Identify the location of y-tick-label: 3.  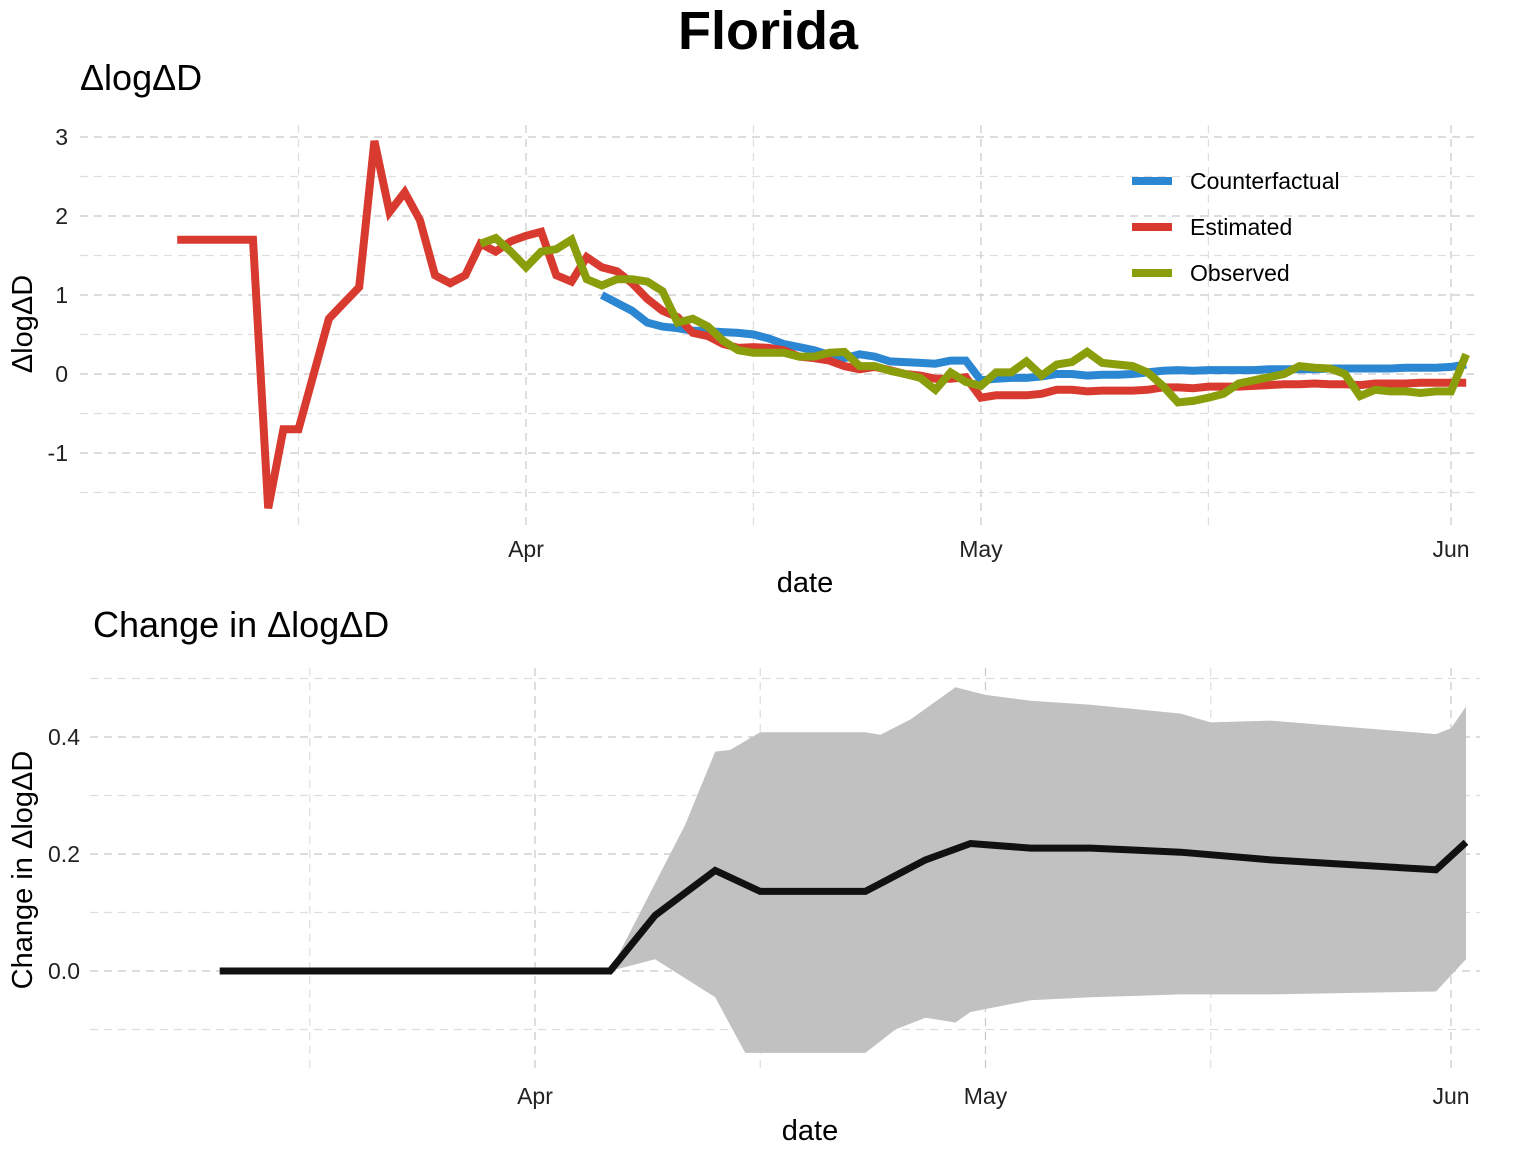
(61, 137).